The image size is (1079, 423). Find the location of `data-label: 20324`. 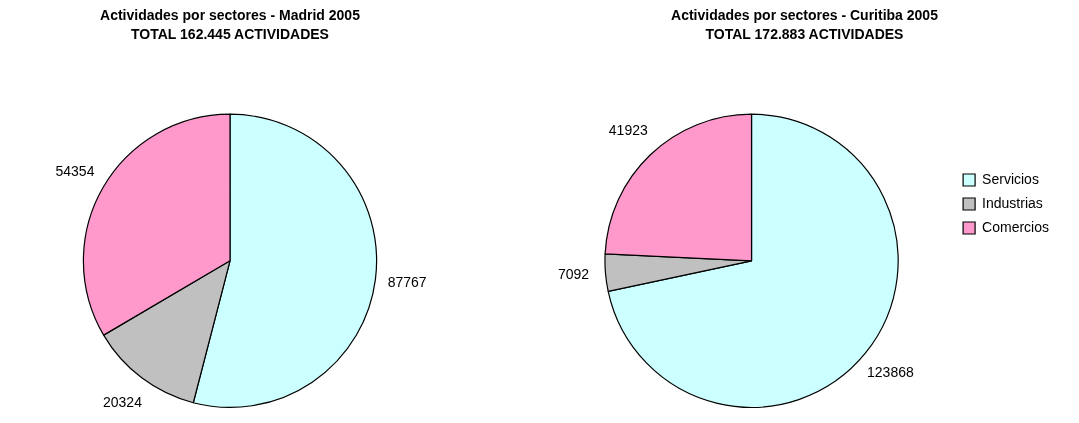

data-label: 20324 is located at coordinates (122, 402).